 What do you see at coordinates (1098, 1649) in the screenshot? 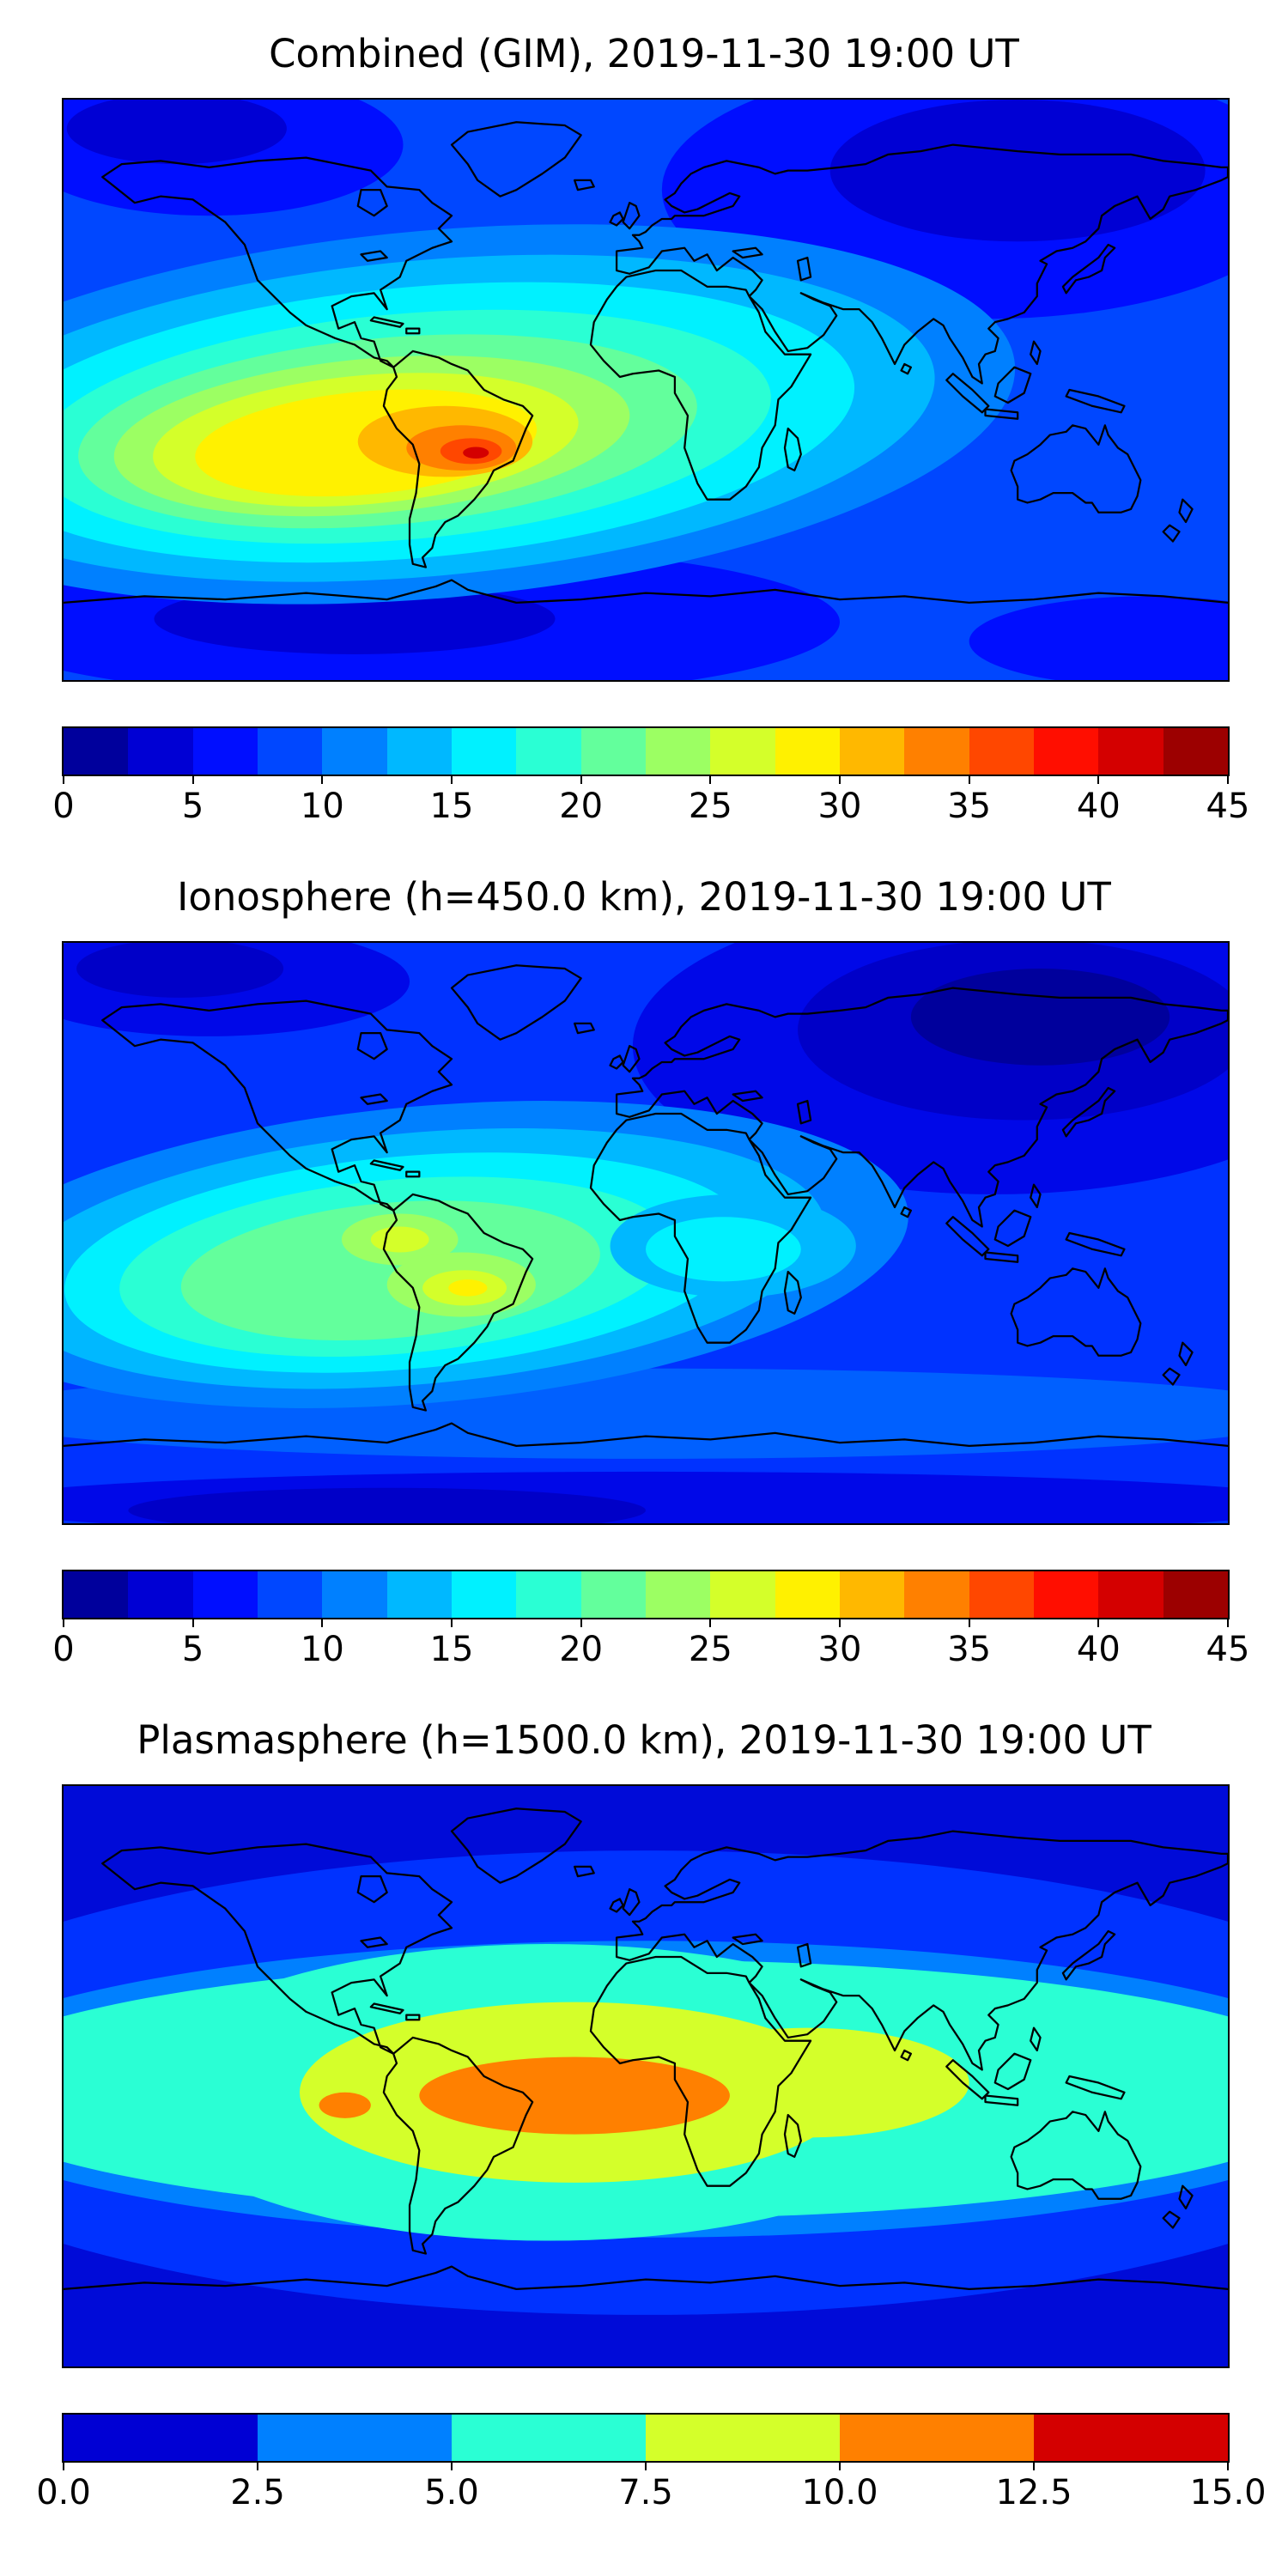
I see `colorbar-tick-label: 40` at bounding box center [1098, 1649].